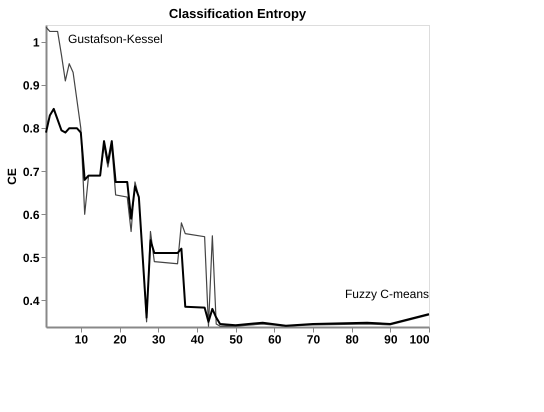  I want to click on x-tick-label: 50, so click(236, 339).